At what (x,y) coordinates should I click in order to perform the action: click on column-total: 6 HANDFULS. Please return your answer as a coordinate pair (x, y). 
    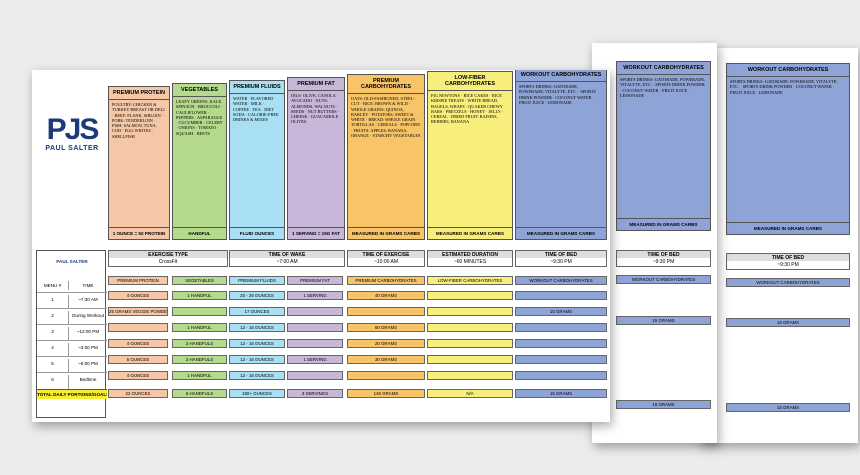
    Looking at the image, I should click on (199, 393).